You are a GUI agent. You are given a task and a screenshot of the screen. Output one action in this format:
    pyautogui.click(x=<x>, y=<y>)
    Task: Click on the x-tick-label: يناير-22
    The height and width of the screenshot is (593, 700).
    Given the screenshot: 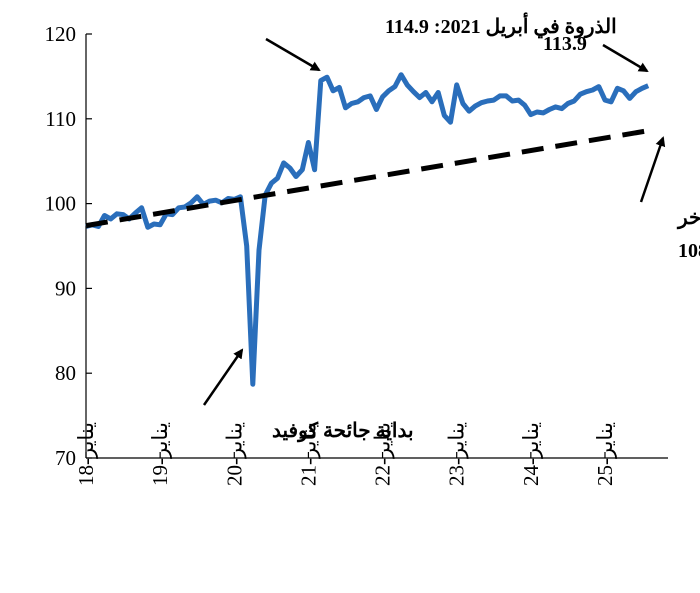 What is the action you would take?
    pyautogui.click(x=383, y=454)
    